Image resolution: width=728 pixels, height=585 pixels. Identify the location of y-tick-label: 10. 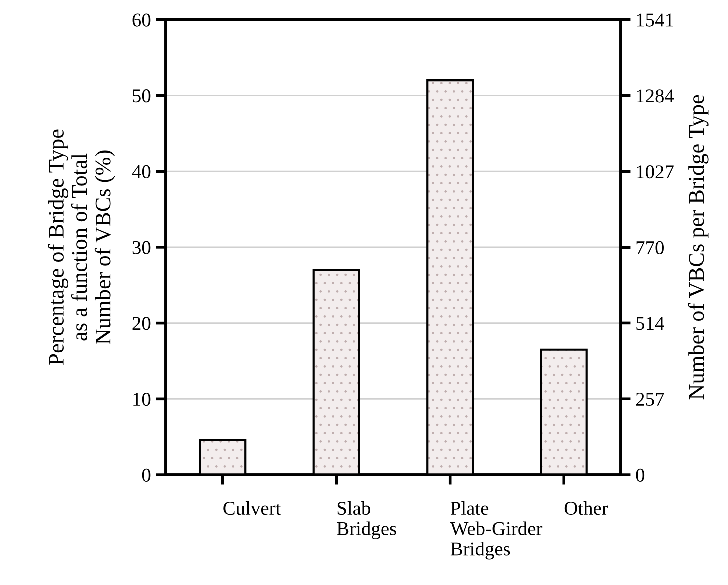
(142, 399).